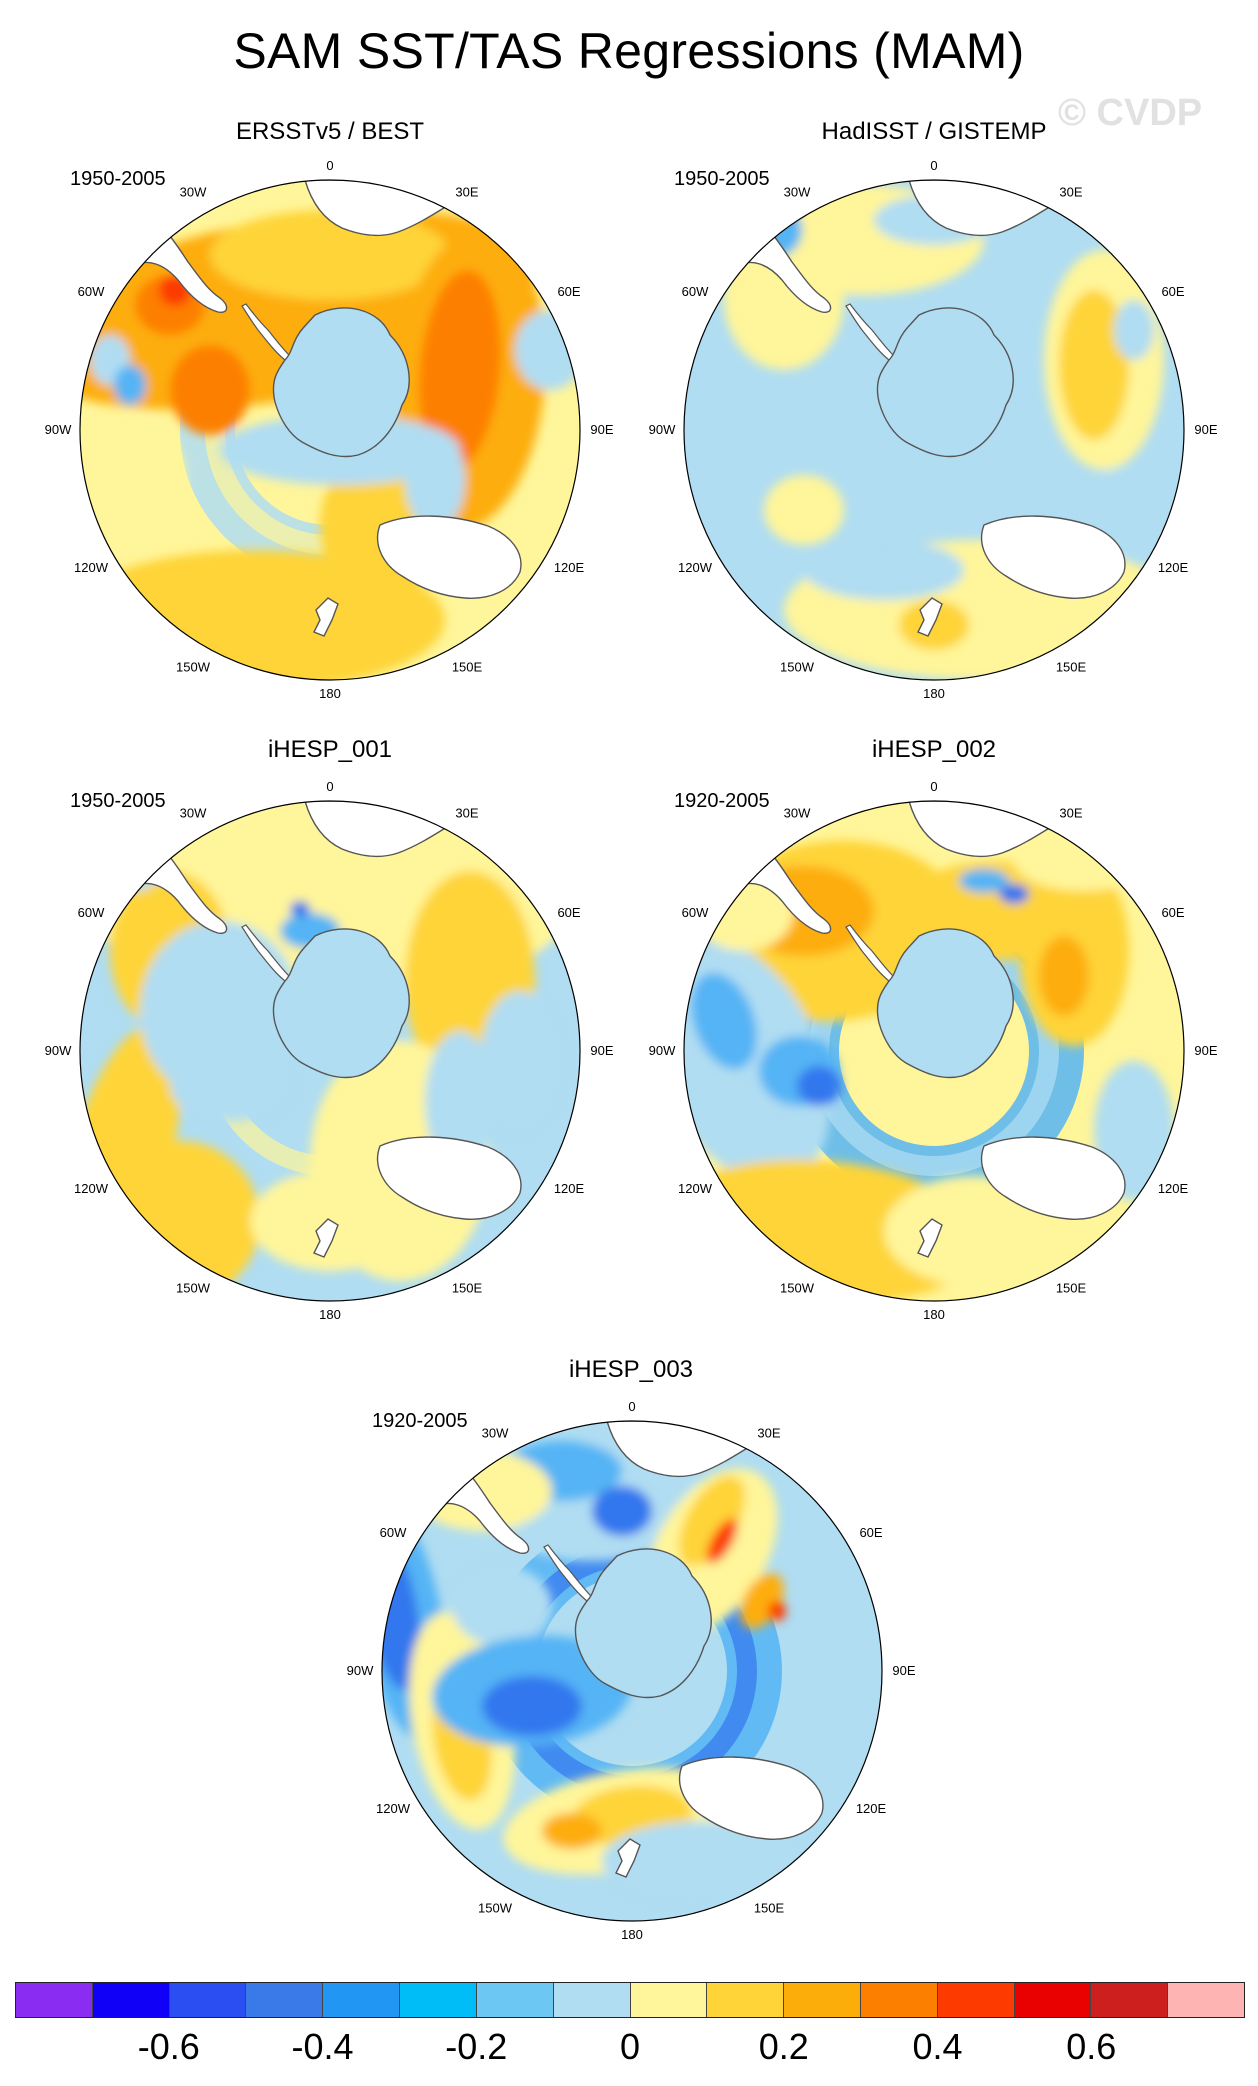  Describe the element at coordinates (722, 179) in the screenshot. I see `period-p2: 1950-2005` at that location.